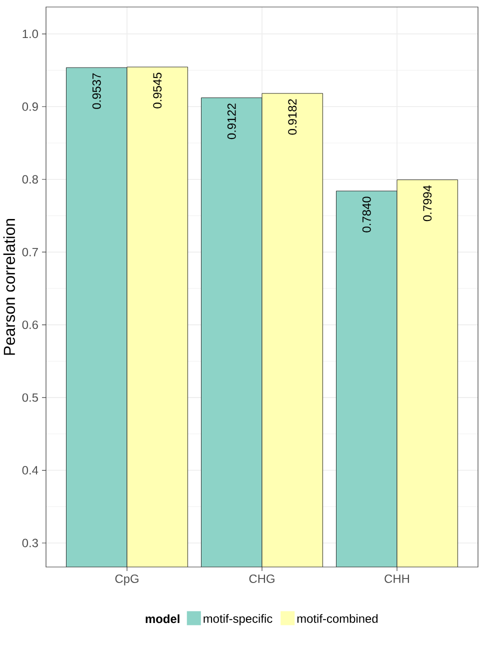 The image size is (480, 657). I want to click on y-tick-label: 0.5, so click(30, 397).